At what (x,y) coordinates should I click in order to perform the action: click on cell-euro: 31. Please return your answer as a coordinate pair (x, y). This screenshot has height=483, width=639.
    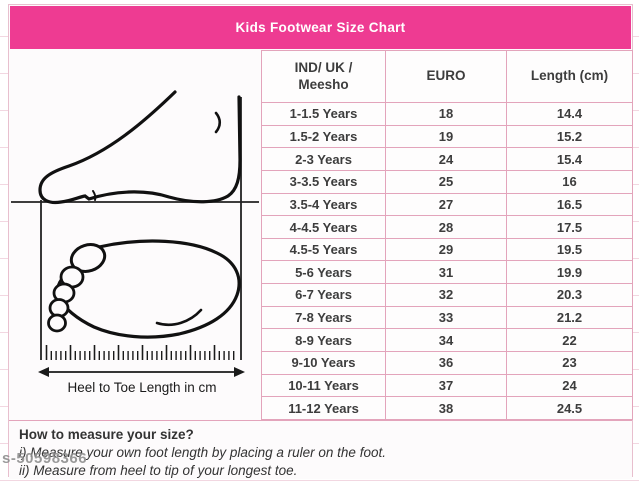
    Looking at the image, I should click on (446, 272).